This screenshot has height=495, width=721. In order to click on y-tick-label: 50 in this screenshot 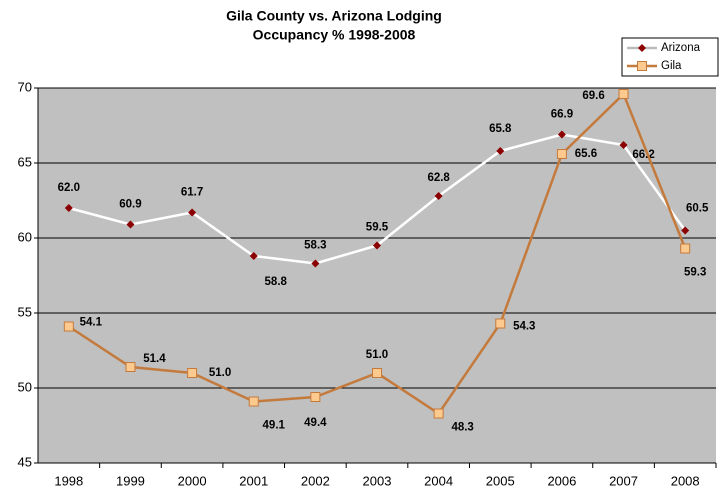, I will do `click(25, 386)`.